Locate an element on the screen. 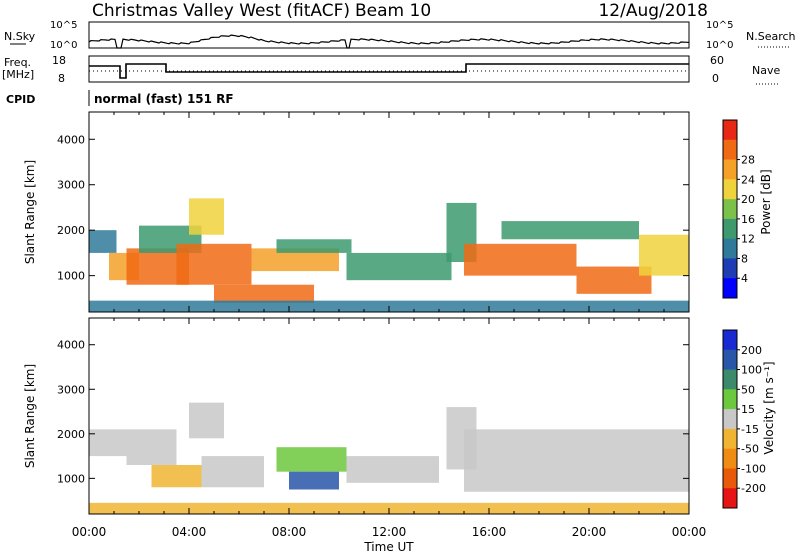  freq-tick-top: 18 is located at coordinates (59, 60).